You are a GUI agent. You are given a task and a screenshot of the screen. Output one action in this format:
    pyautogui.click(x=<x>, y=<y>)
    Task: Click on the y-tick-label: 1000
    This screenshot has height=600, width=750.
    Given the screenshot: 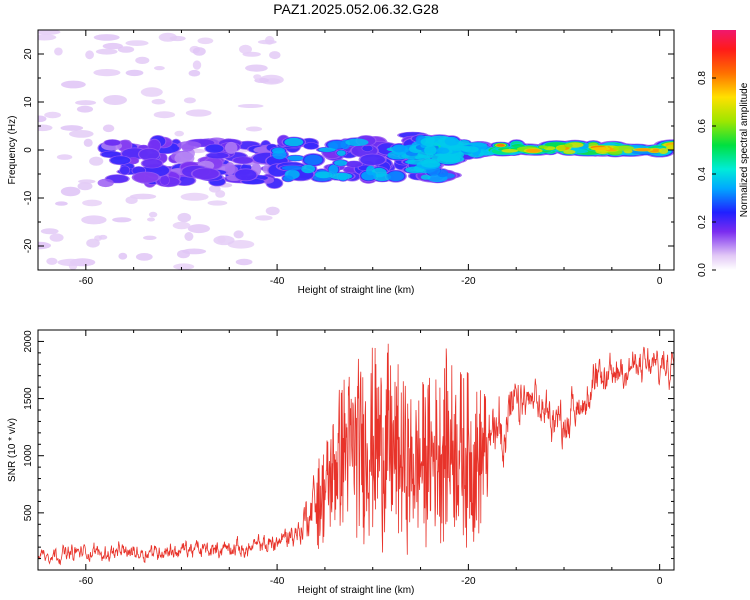 What is the action you would take?
    pyautogui.click(x=28, y=455)
    